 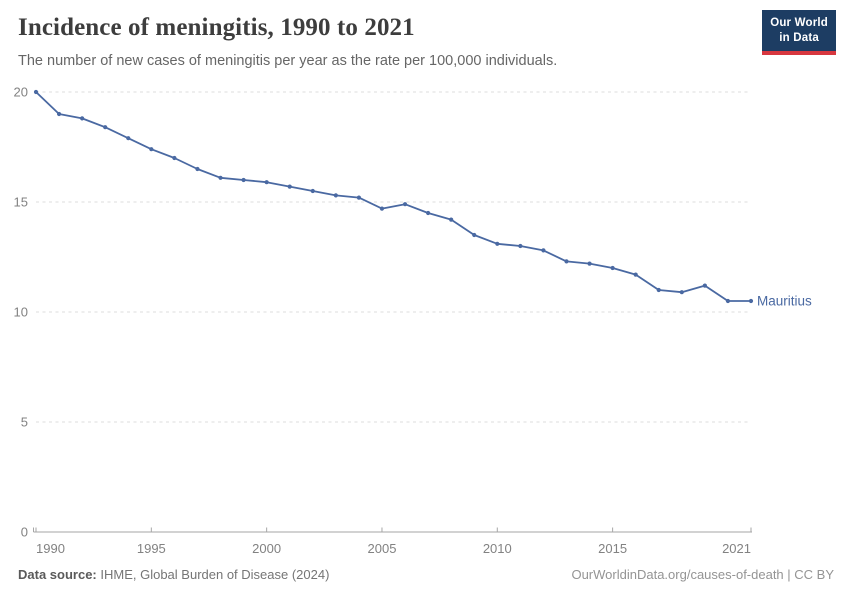 What do you see at coordinates (799, 23) in the screenshot?
I see `owid-logo-line1: Our World` at bounding box center [799, 23].